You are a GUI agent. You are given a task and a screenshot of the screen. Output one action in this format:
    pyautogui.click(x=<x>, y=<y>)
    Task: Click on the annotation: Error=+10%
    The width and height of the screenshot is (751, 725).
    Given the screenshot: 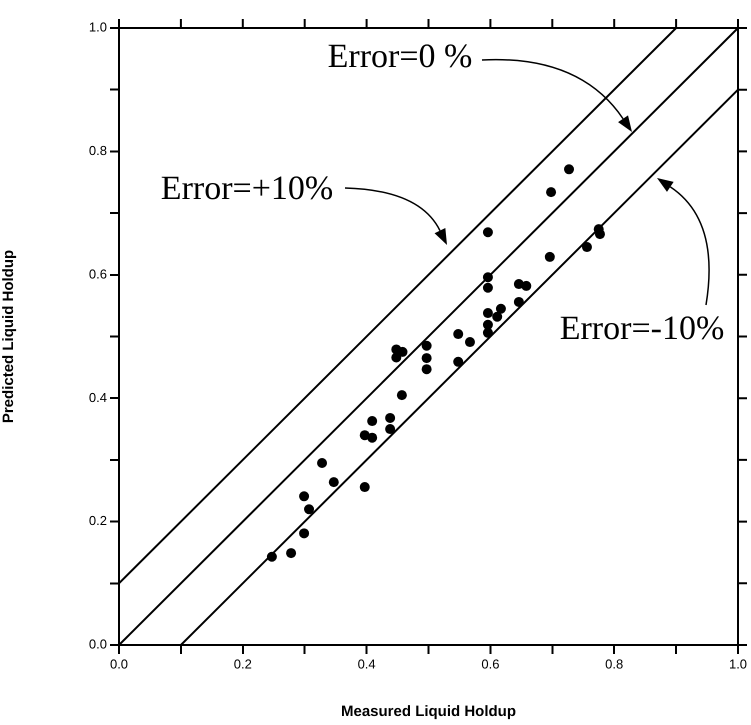 What is the action you would take?
    pyautogui.click(x=247, y=188)
    